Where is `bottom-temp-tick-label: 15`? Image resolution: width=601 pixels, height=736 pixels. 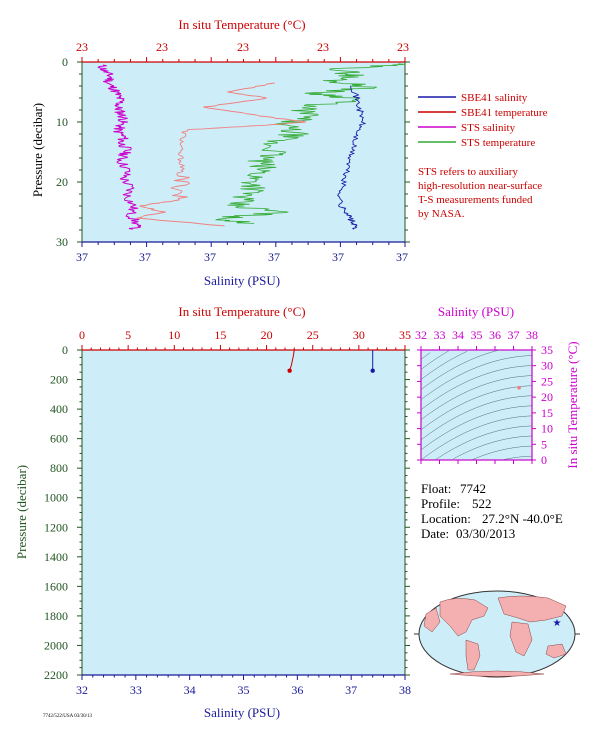
bottom-temp-tick-label: 15 is located at coordinates (220, 335).